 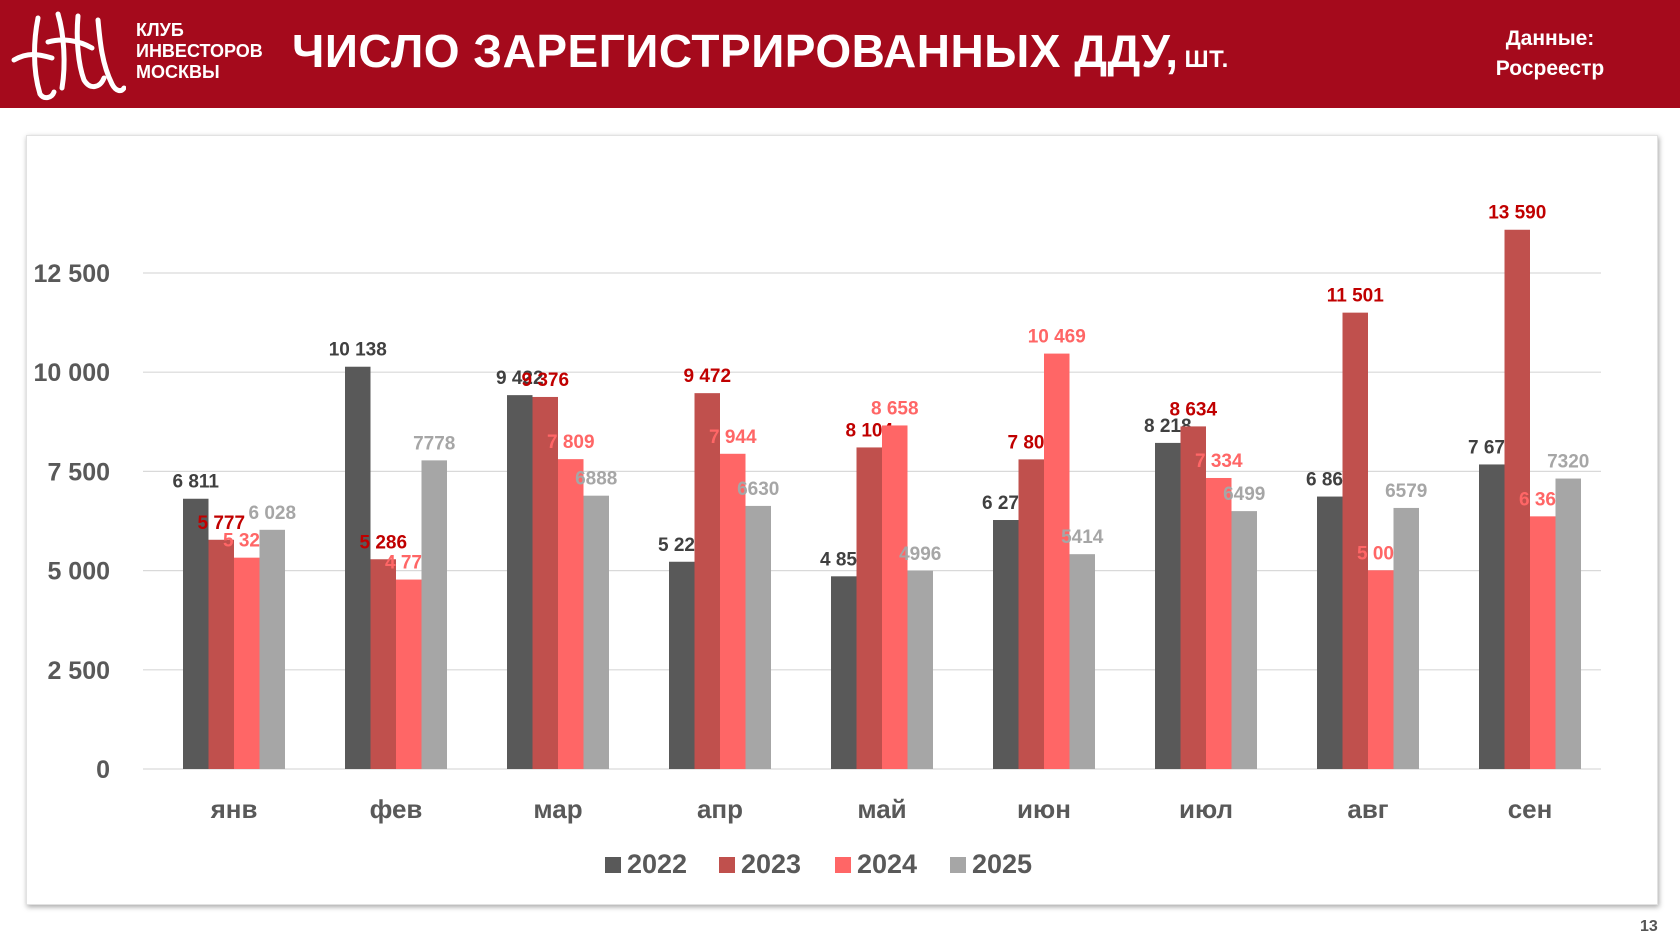 What do you see at coordinates (1550, 38) in the screenshot?
I see `data-source-label: Данные:` at bounding box center [1550, 38].